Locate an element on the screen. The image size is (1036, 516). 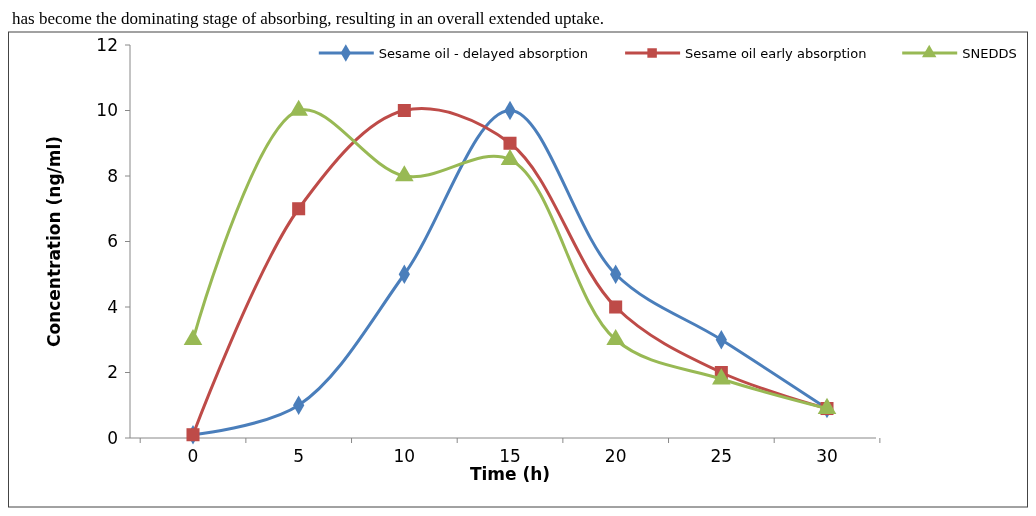
x-tick-label: 5 is located at coordinates (299, 456).